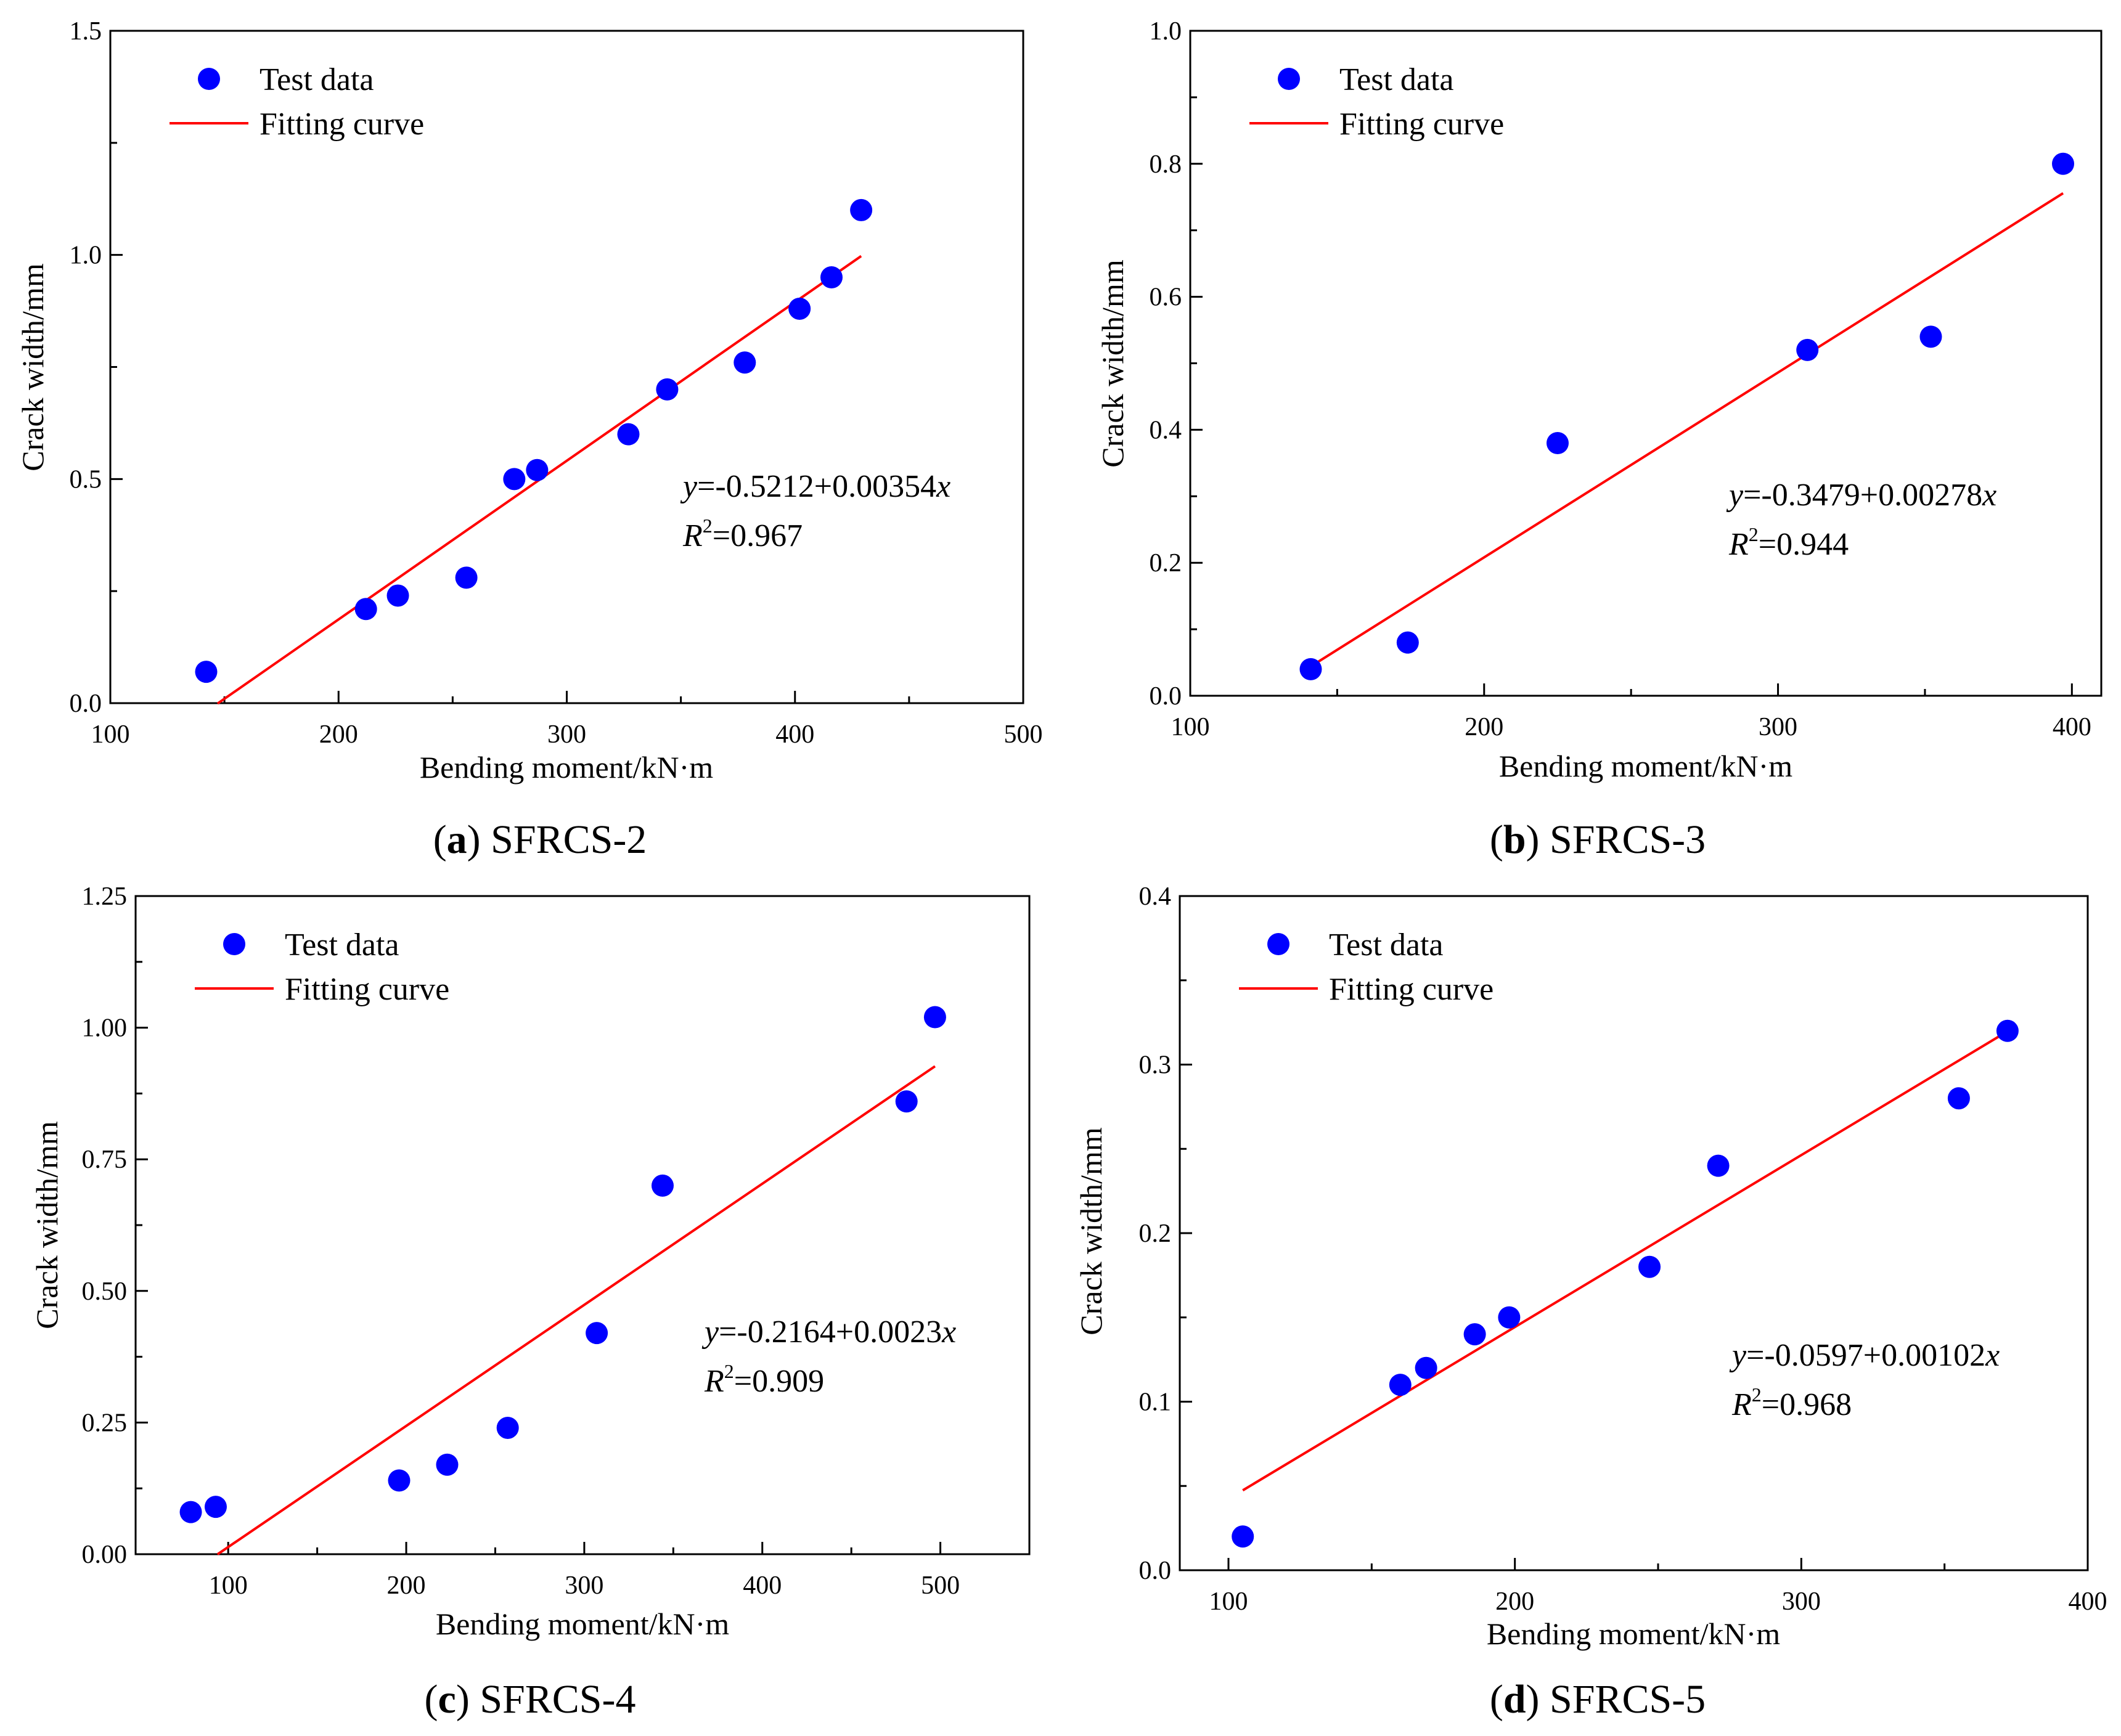  What do you see at coordinates (1166, 430) in the screenshot?
I see `y-tick-label-b-2: 0.4` at bounding box center [1166, 430].